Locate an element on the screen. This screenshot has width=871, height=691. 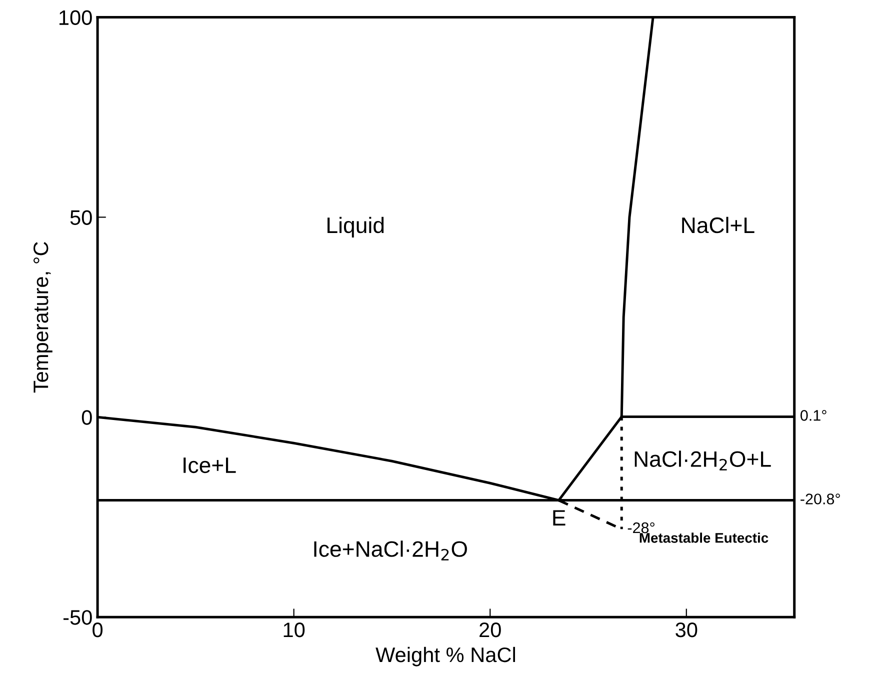
y-tick-label: 50 is located at coordinates (81, 217).